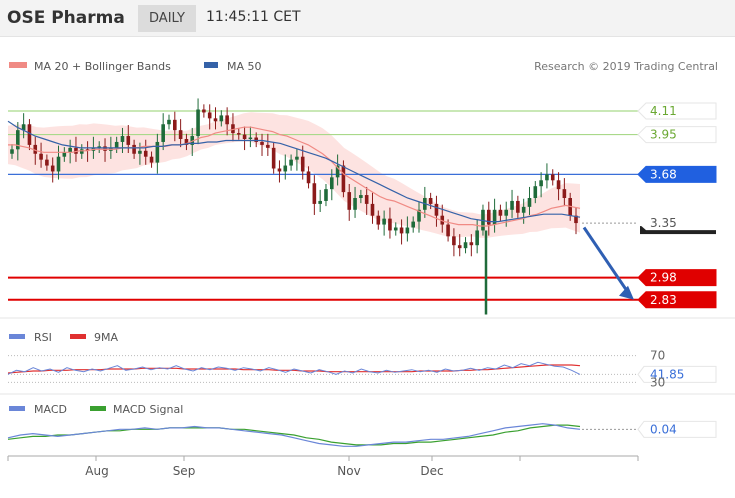 This screenshot has height=498, width=735. I want to click on level-tag-2.83, so click(677, 300).